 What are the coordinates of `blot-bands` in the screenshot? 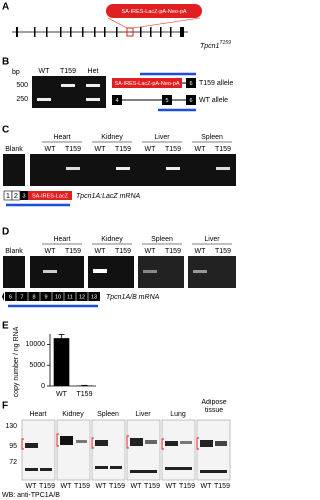 It's located at (126, 454).